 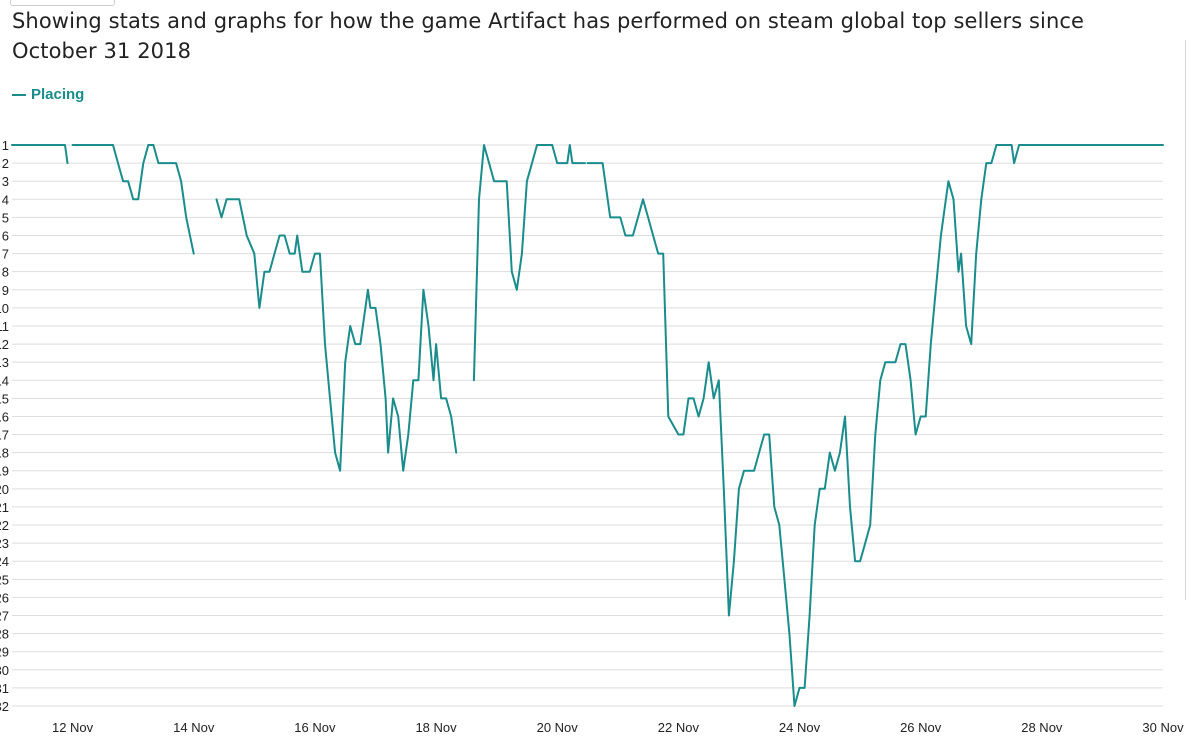 What do you see at coordinates (4, 398) in the screenshot?
I see `y-tick-label-15: 15` at bounding box center [4, 398].